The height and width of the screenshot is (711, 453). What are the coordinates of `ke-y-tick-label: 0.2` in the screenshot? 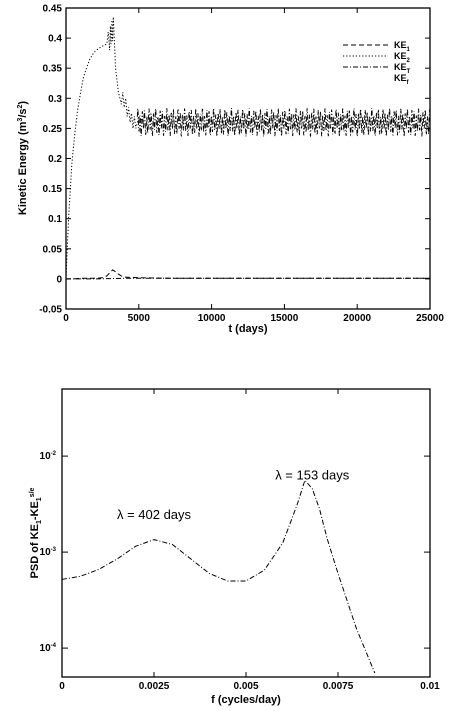 It's located at (55, 159).